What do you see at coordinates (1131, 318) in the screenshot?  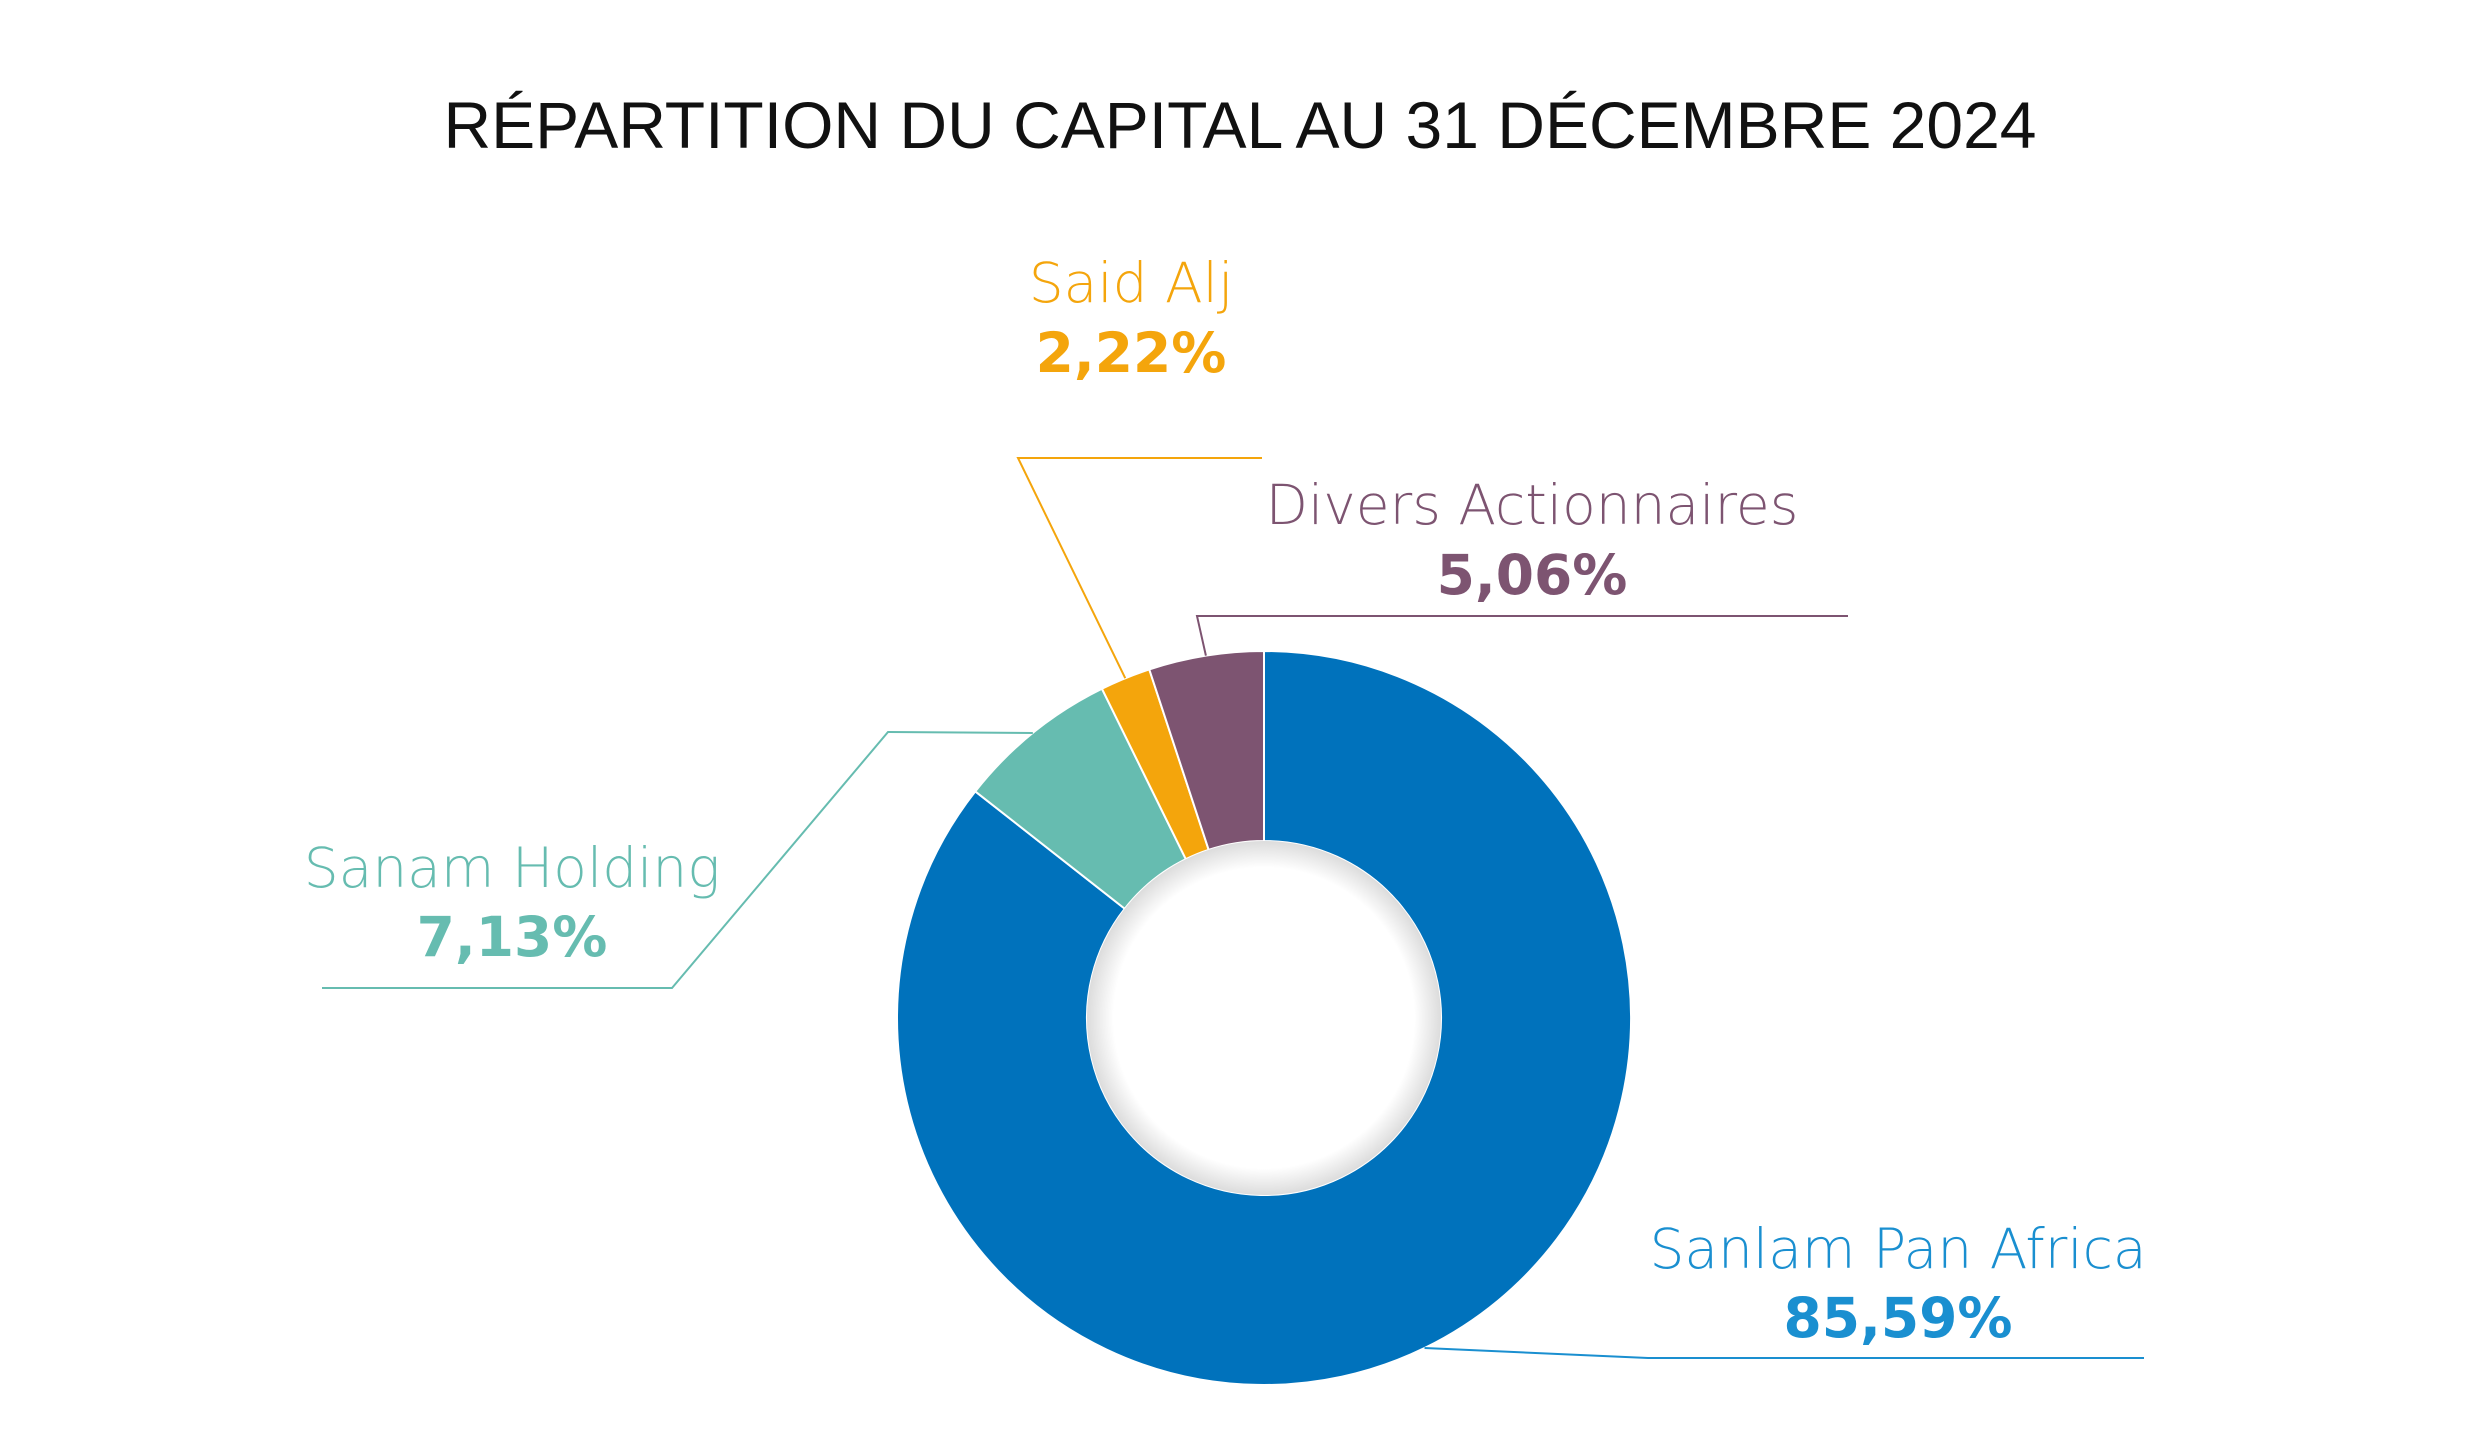 I see `label-said-alj: Said Alj 2,22%` at bounding box center [1131, 318].